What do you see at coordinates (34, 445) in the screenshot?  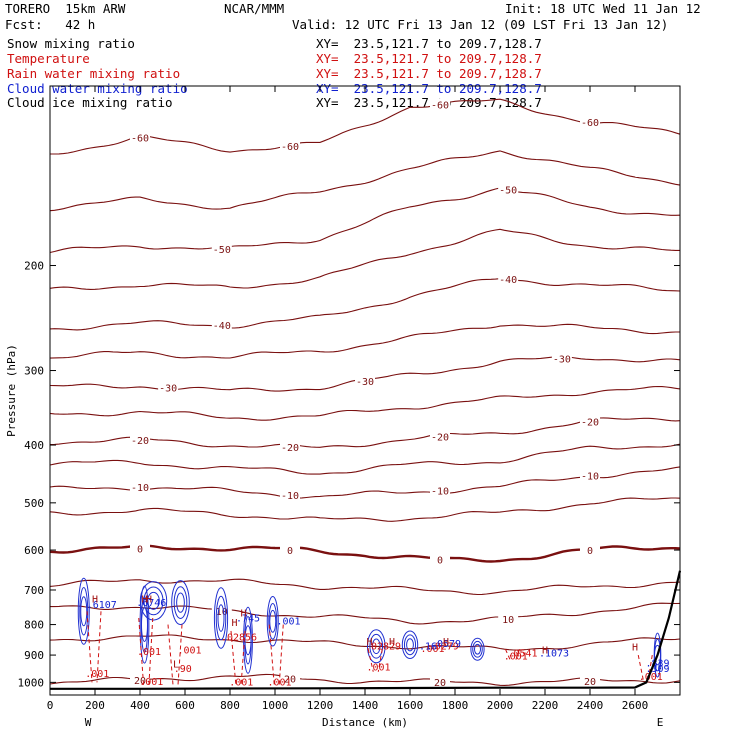 I see `y-tick-label: 400` at bounding box center [34, 445].